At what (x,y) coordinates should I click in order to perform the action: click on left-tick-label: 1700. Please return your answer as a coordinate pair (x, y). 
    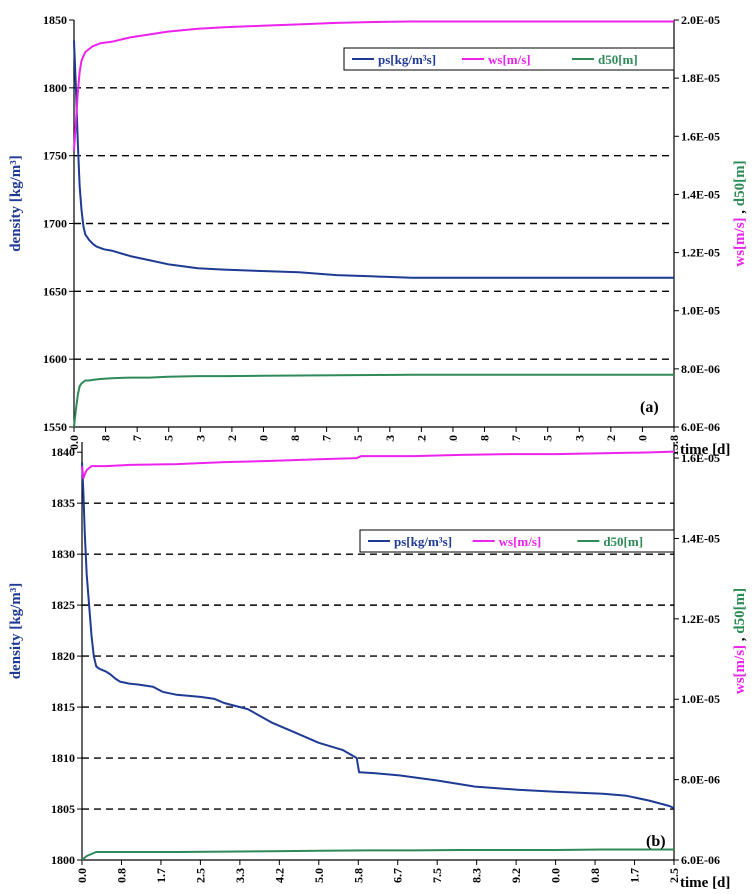
    Looking at the image, I should click on (55, 224).